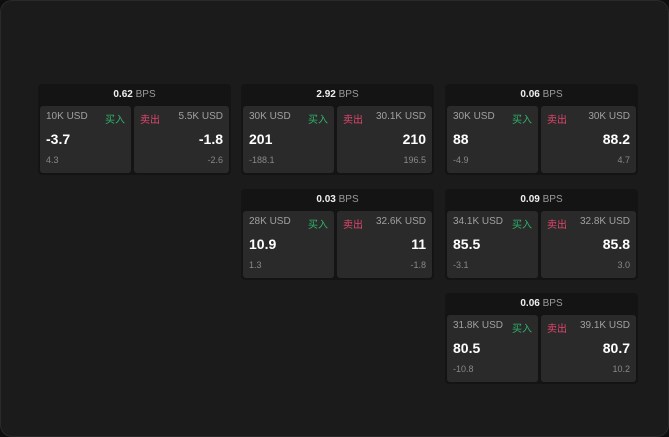 The image size is (669, 437). Describe the element at coordinates (616, 348) in the screenshot. I see `ask-price: 80.7` at that location.